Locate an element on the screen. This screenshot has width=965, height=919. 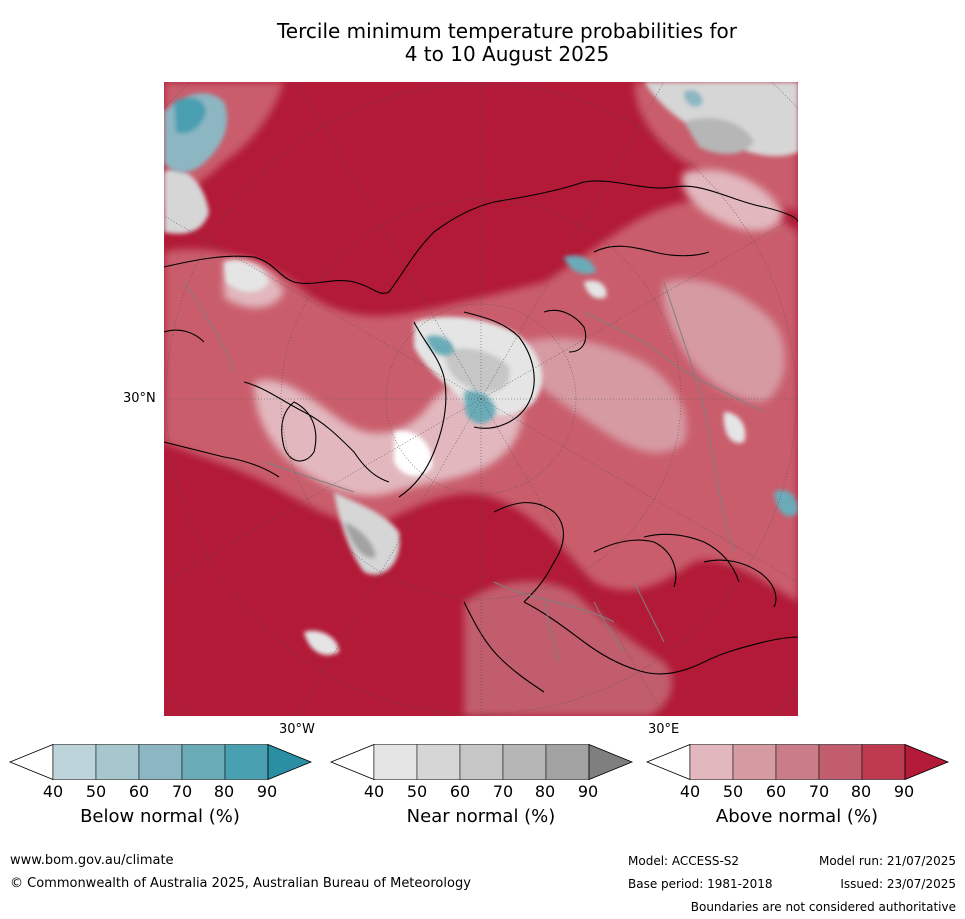
below-tick-60: 60 is located at coordinates (139, 791).